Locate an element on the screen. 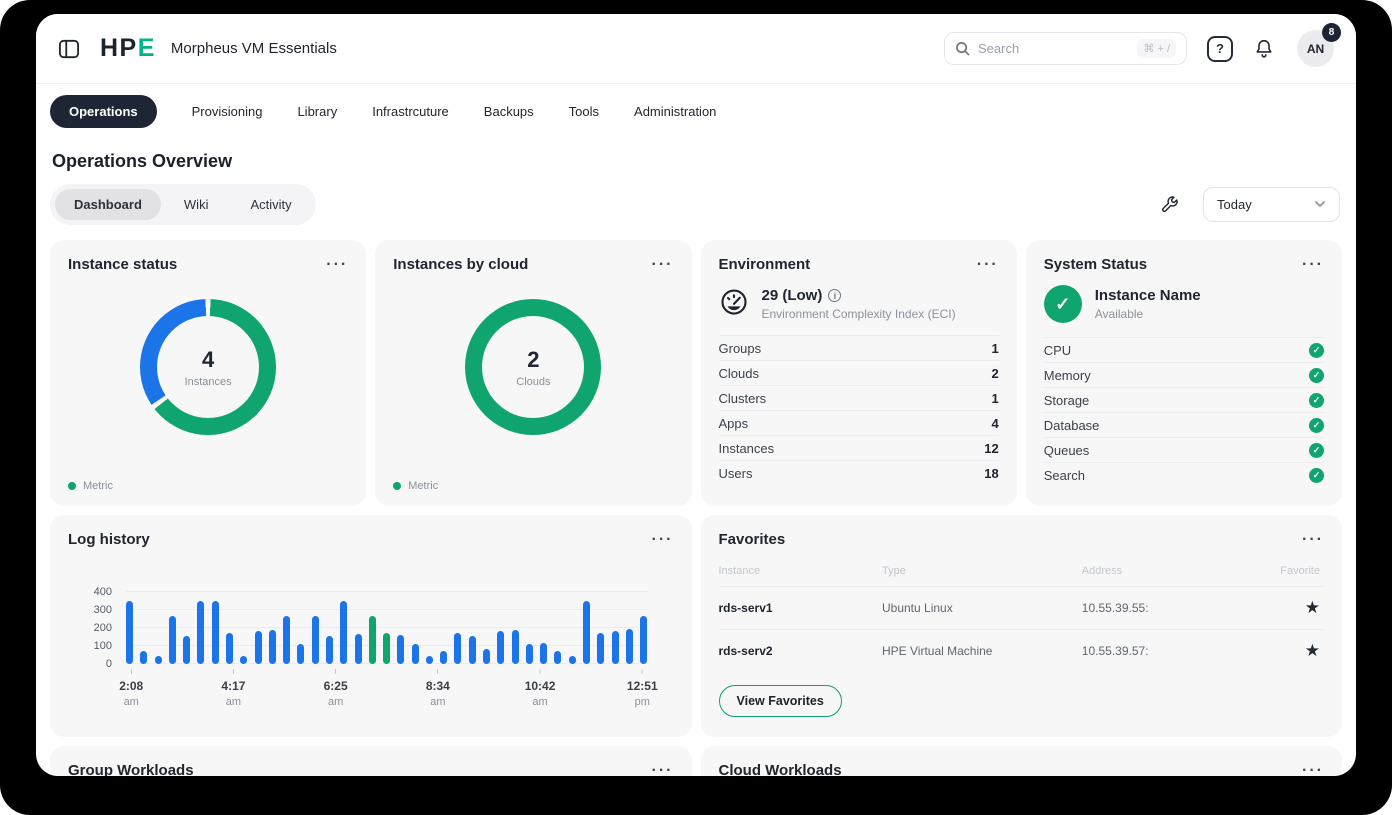 This screenshot has height=815, width=1392. instance-status-card: Instance status ··· 4 Instances Metric is located at coordinates (208, 373).